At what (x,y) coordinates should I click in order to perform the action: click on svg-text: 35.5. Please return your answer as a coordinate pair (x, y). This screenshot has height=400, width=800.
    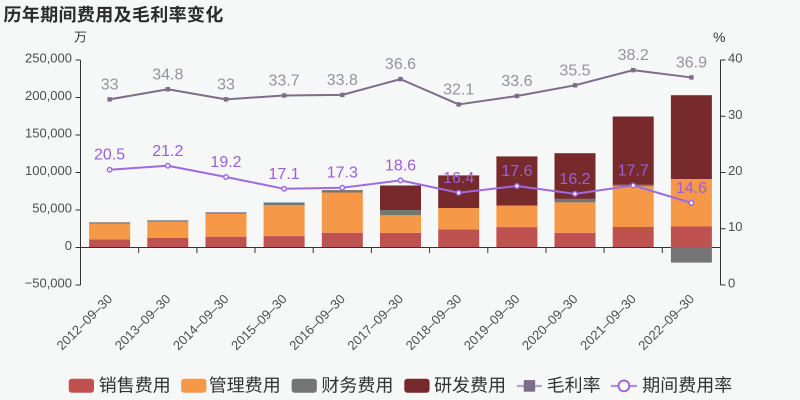
    Looking at the image, I should click on (574, 70).